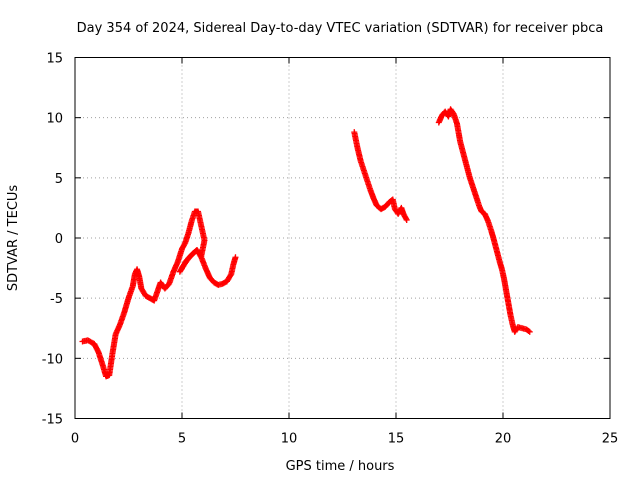 The height and width of the screenshot is (480, 640). Describe the element at coordinates (182, 439) in the screenshot. I see `x-tick-label: 5` at that location.